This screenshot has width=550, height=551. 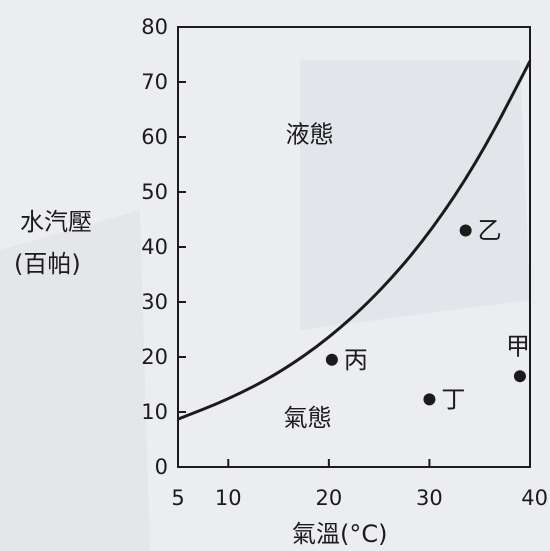 I want to click on y-tick-label: 10, so click(x=154, y=412).